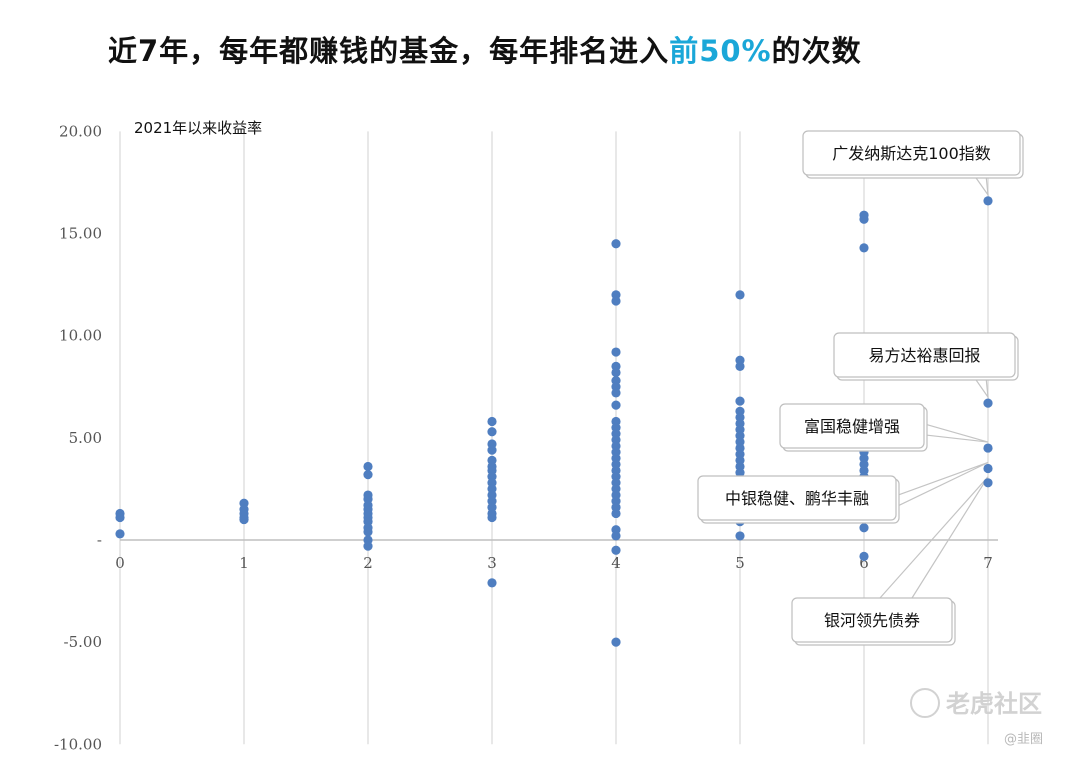 Image resolution: width=1080 pixels, height=762 pixels. Describe the element at coordinates (389, 51) in the screenshot. I see `title-text-before: 近7年，每年都赚钱的基金，每年排名进入` at that location.